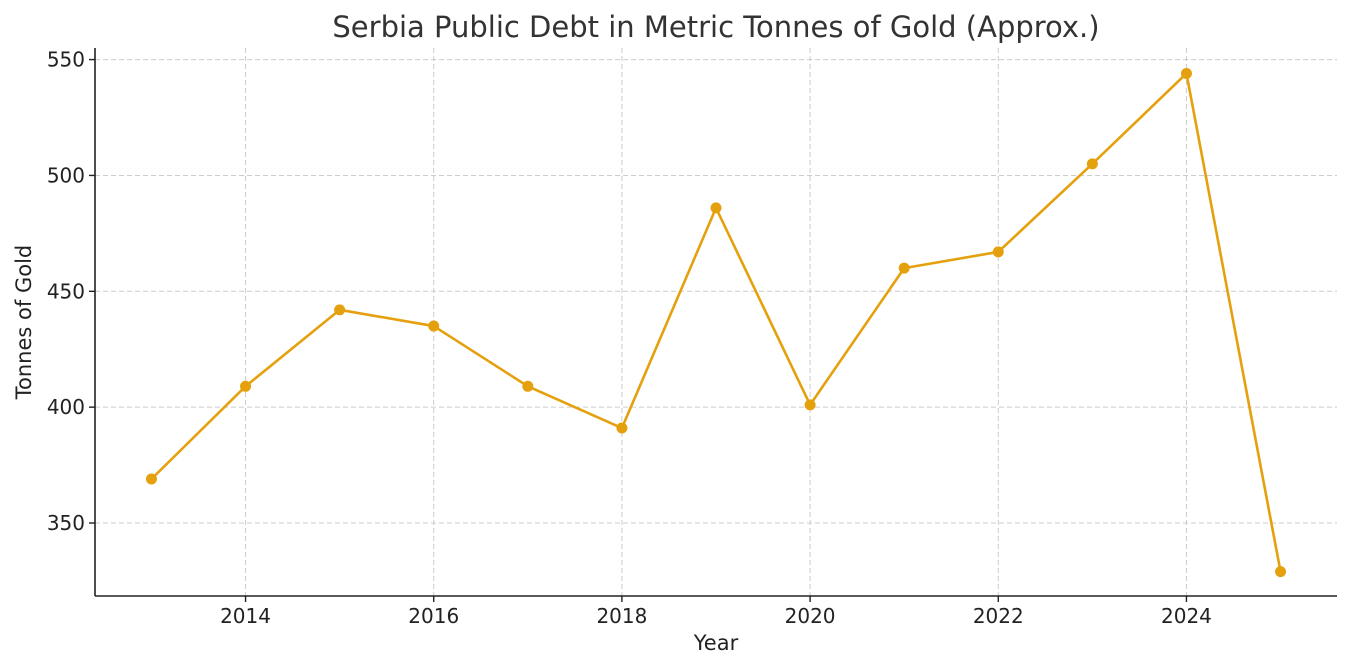  I want to click on x-tick-label: 2022, so click(998, 616).